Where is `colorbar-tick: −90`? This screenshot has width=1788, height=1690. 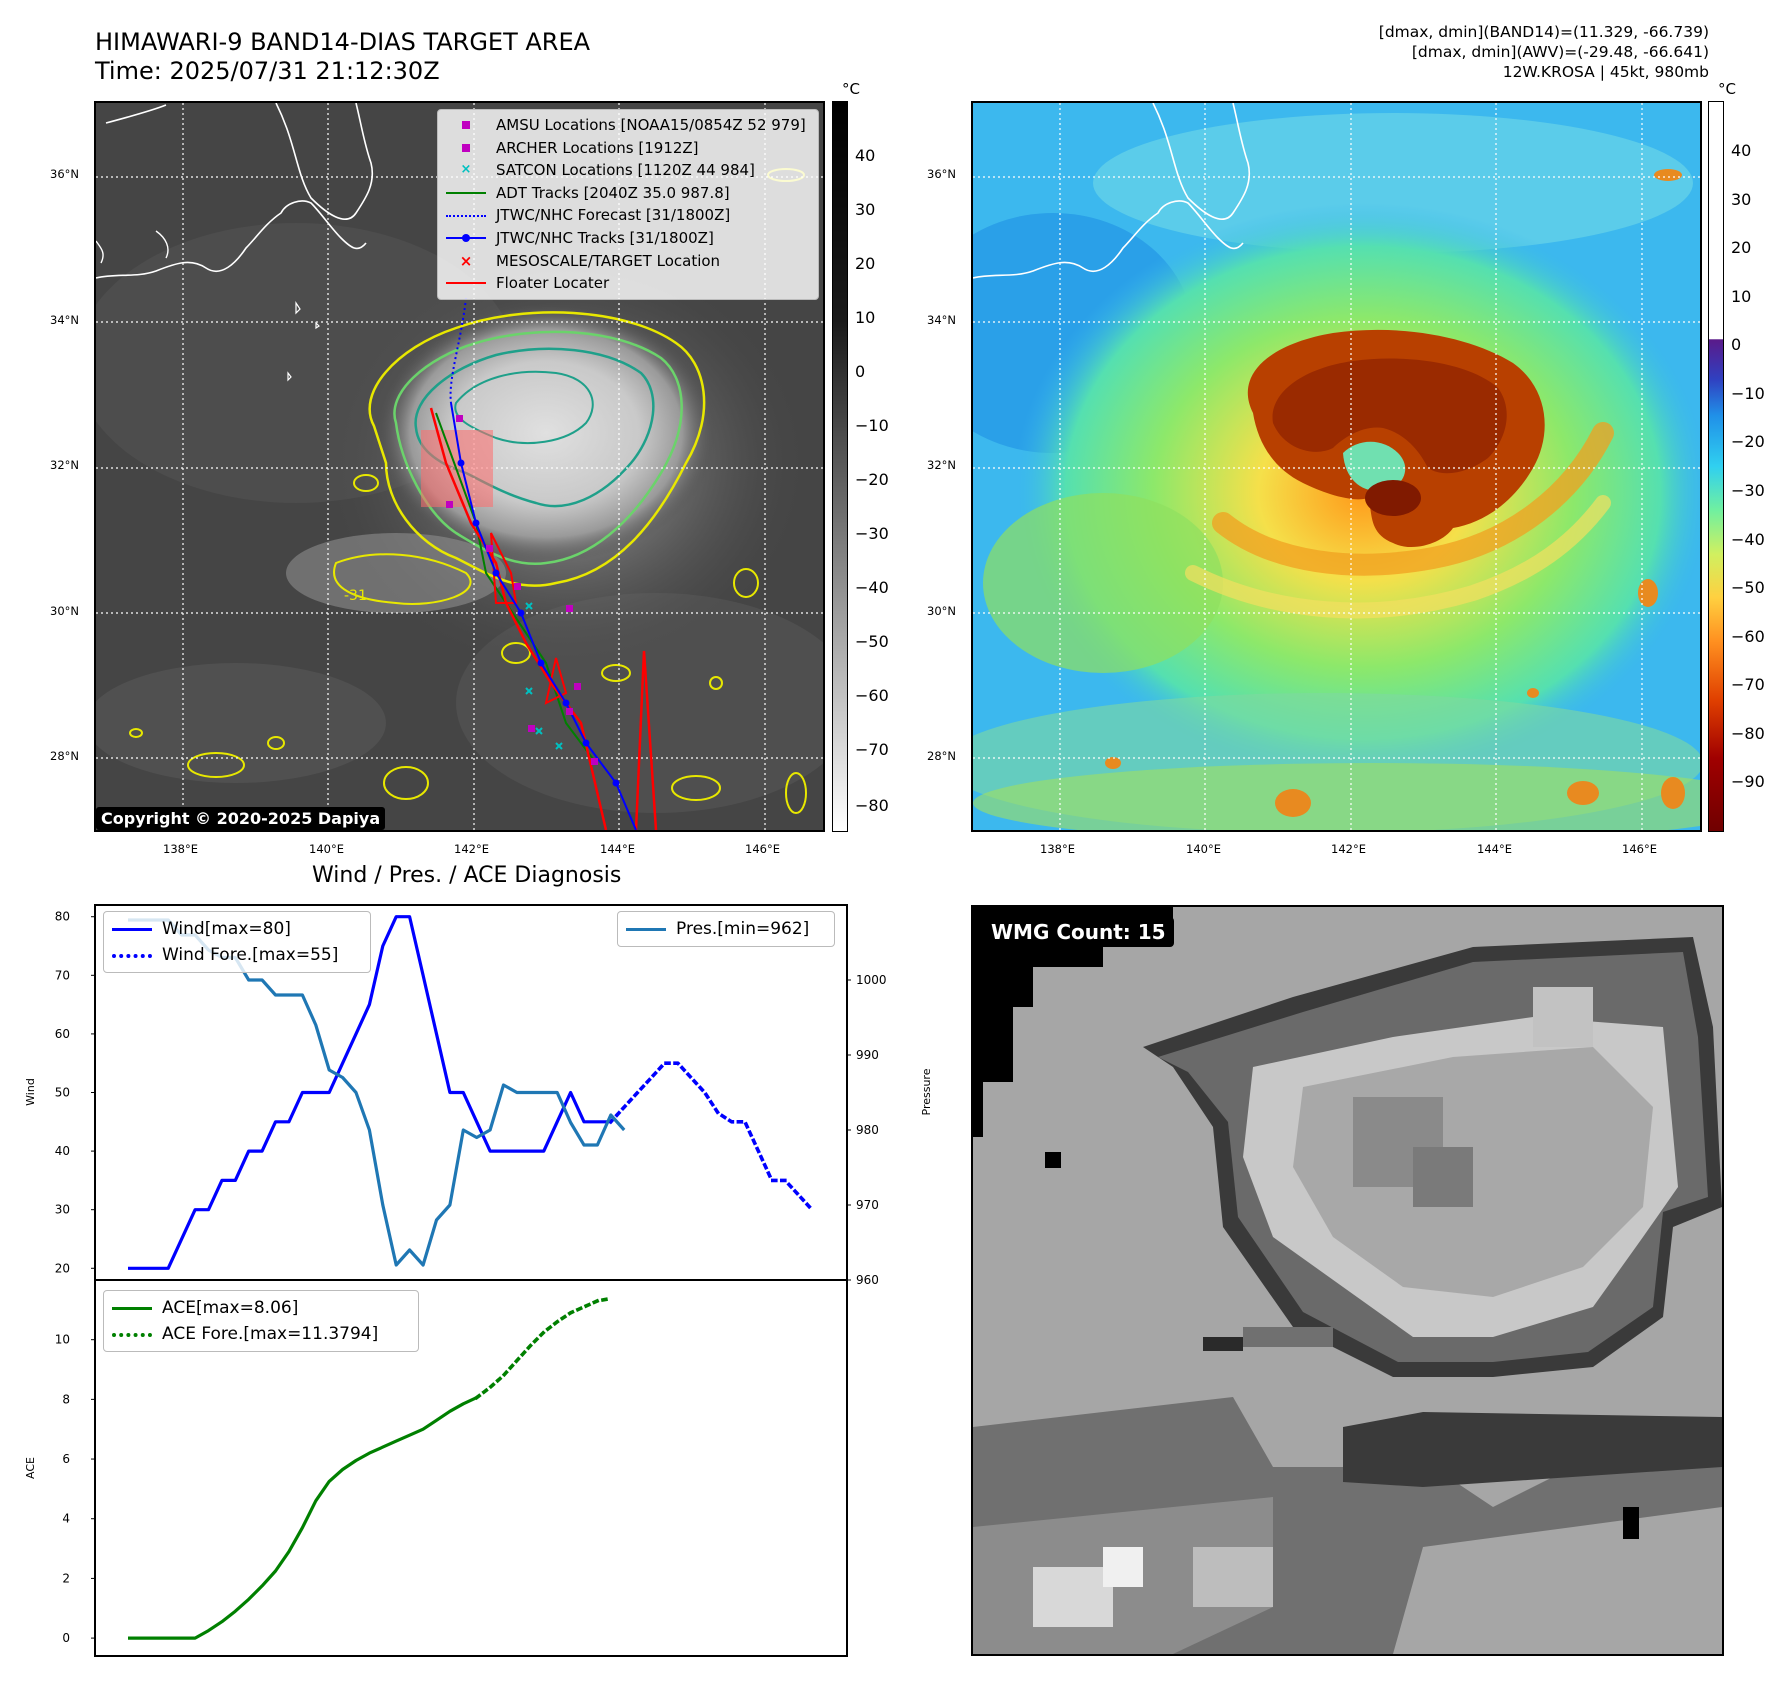
colorbar-tick: −90 is located at coordinates (1748, 781).